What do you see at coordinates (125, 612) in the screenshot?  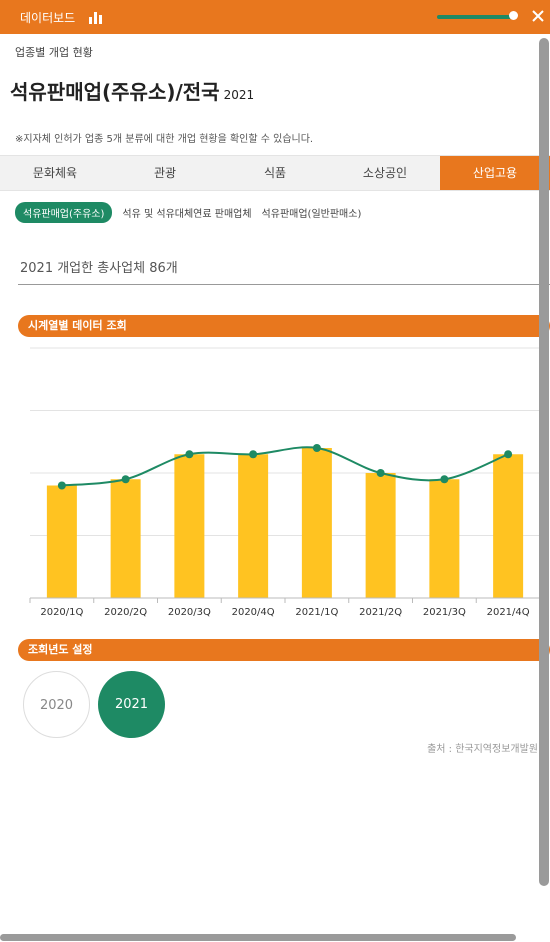 I see `x-tick-label: 2020/2Q` at bounding box center [125, 612].